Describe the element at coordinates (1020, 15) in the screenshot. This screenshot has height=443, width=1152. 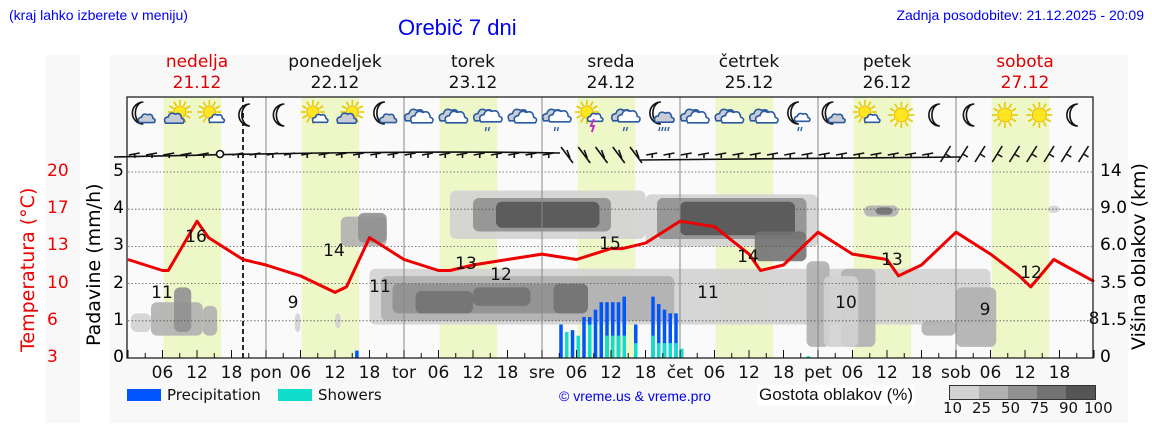
I see `last-updated: Zadnja posodobitev: 21.12.2025 - 20:09` at that location.